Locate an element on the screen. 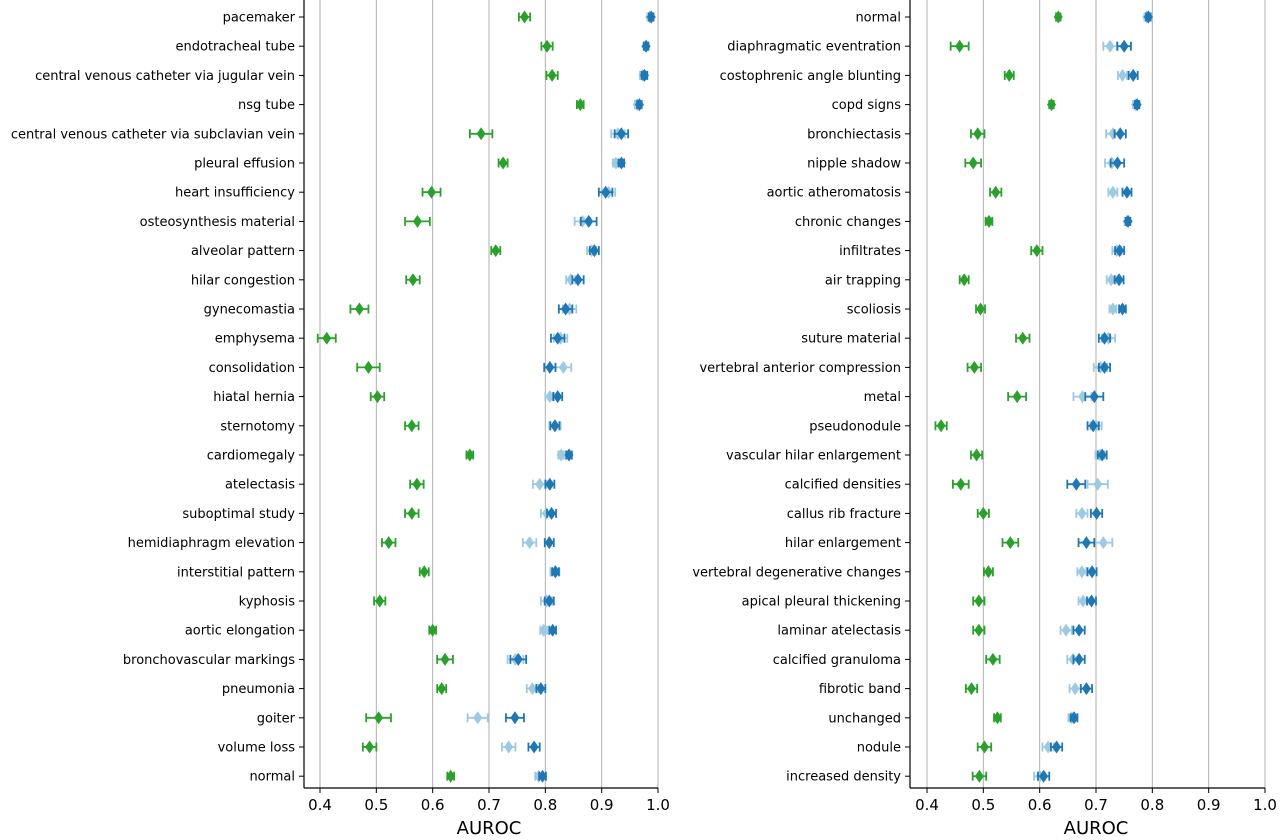 This screenshot has width=1280, height=840. category-label: vertebral degenerative changes is located at coordinates (796, 572).